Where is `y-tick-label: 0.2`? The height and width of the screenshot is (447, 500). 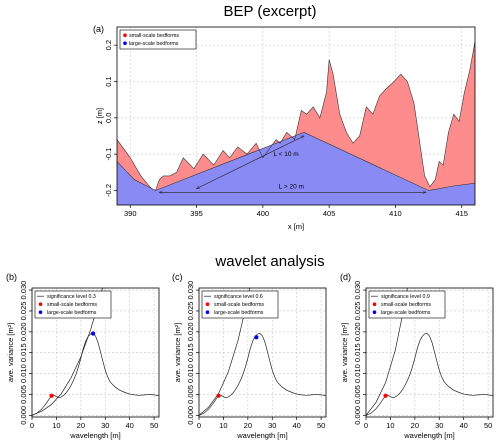 y-tick-label: 0.2 is located at coordinates (108, 45).